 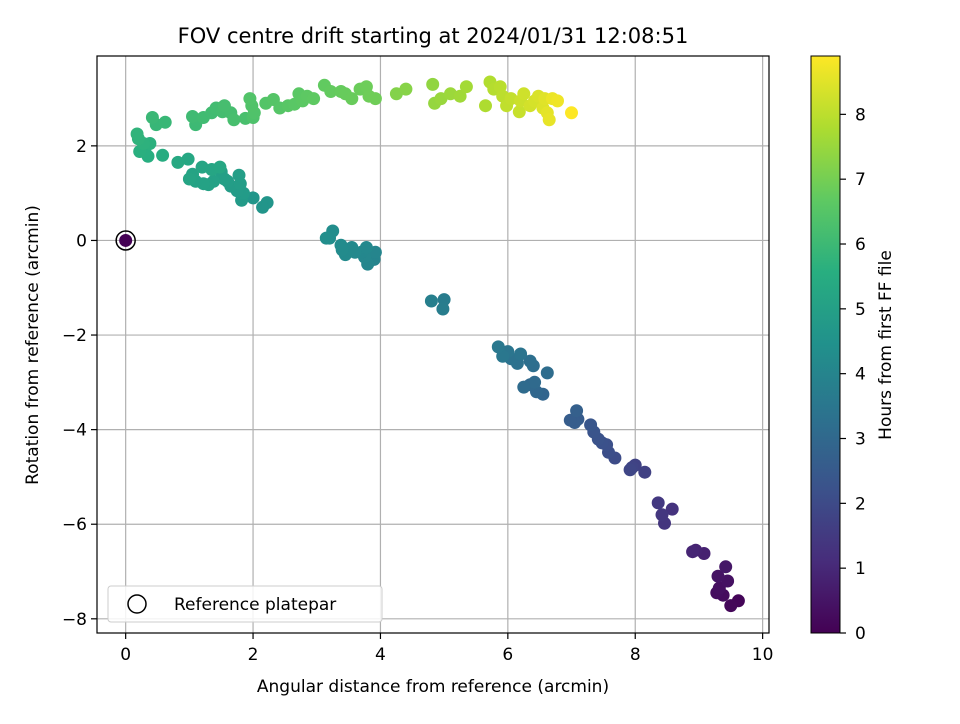 I want to click on x-axis-label: Angular distance from reference (arcmin), so click(x=433, y=687).